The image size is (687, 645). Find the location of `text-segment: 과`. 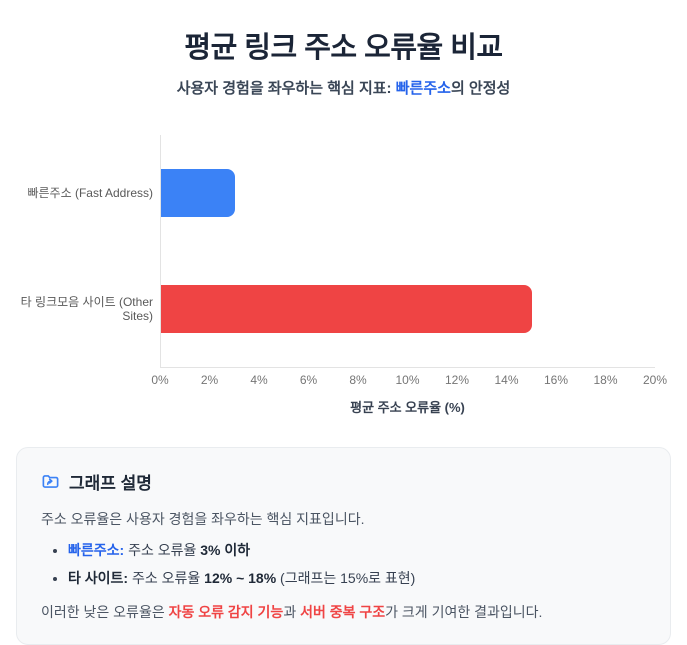

text-segment: 과 is located at coordinates (292, 611).